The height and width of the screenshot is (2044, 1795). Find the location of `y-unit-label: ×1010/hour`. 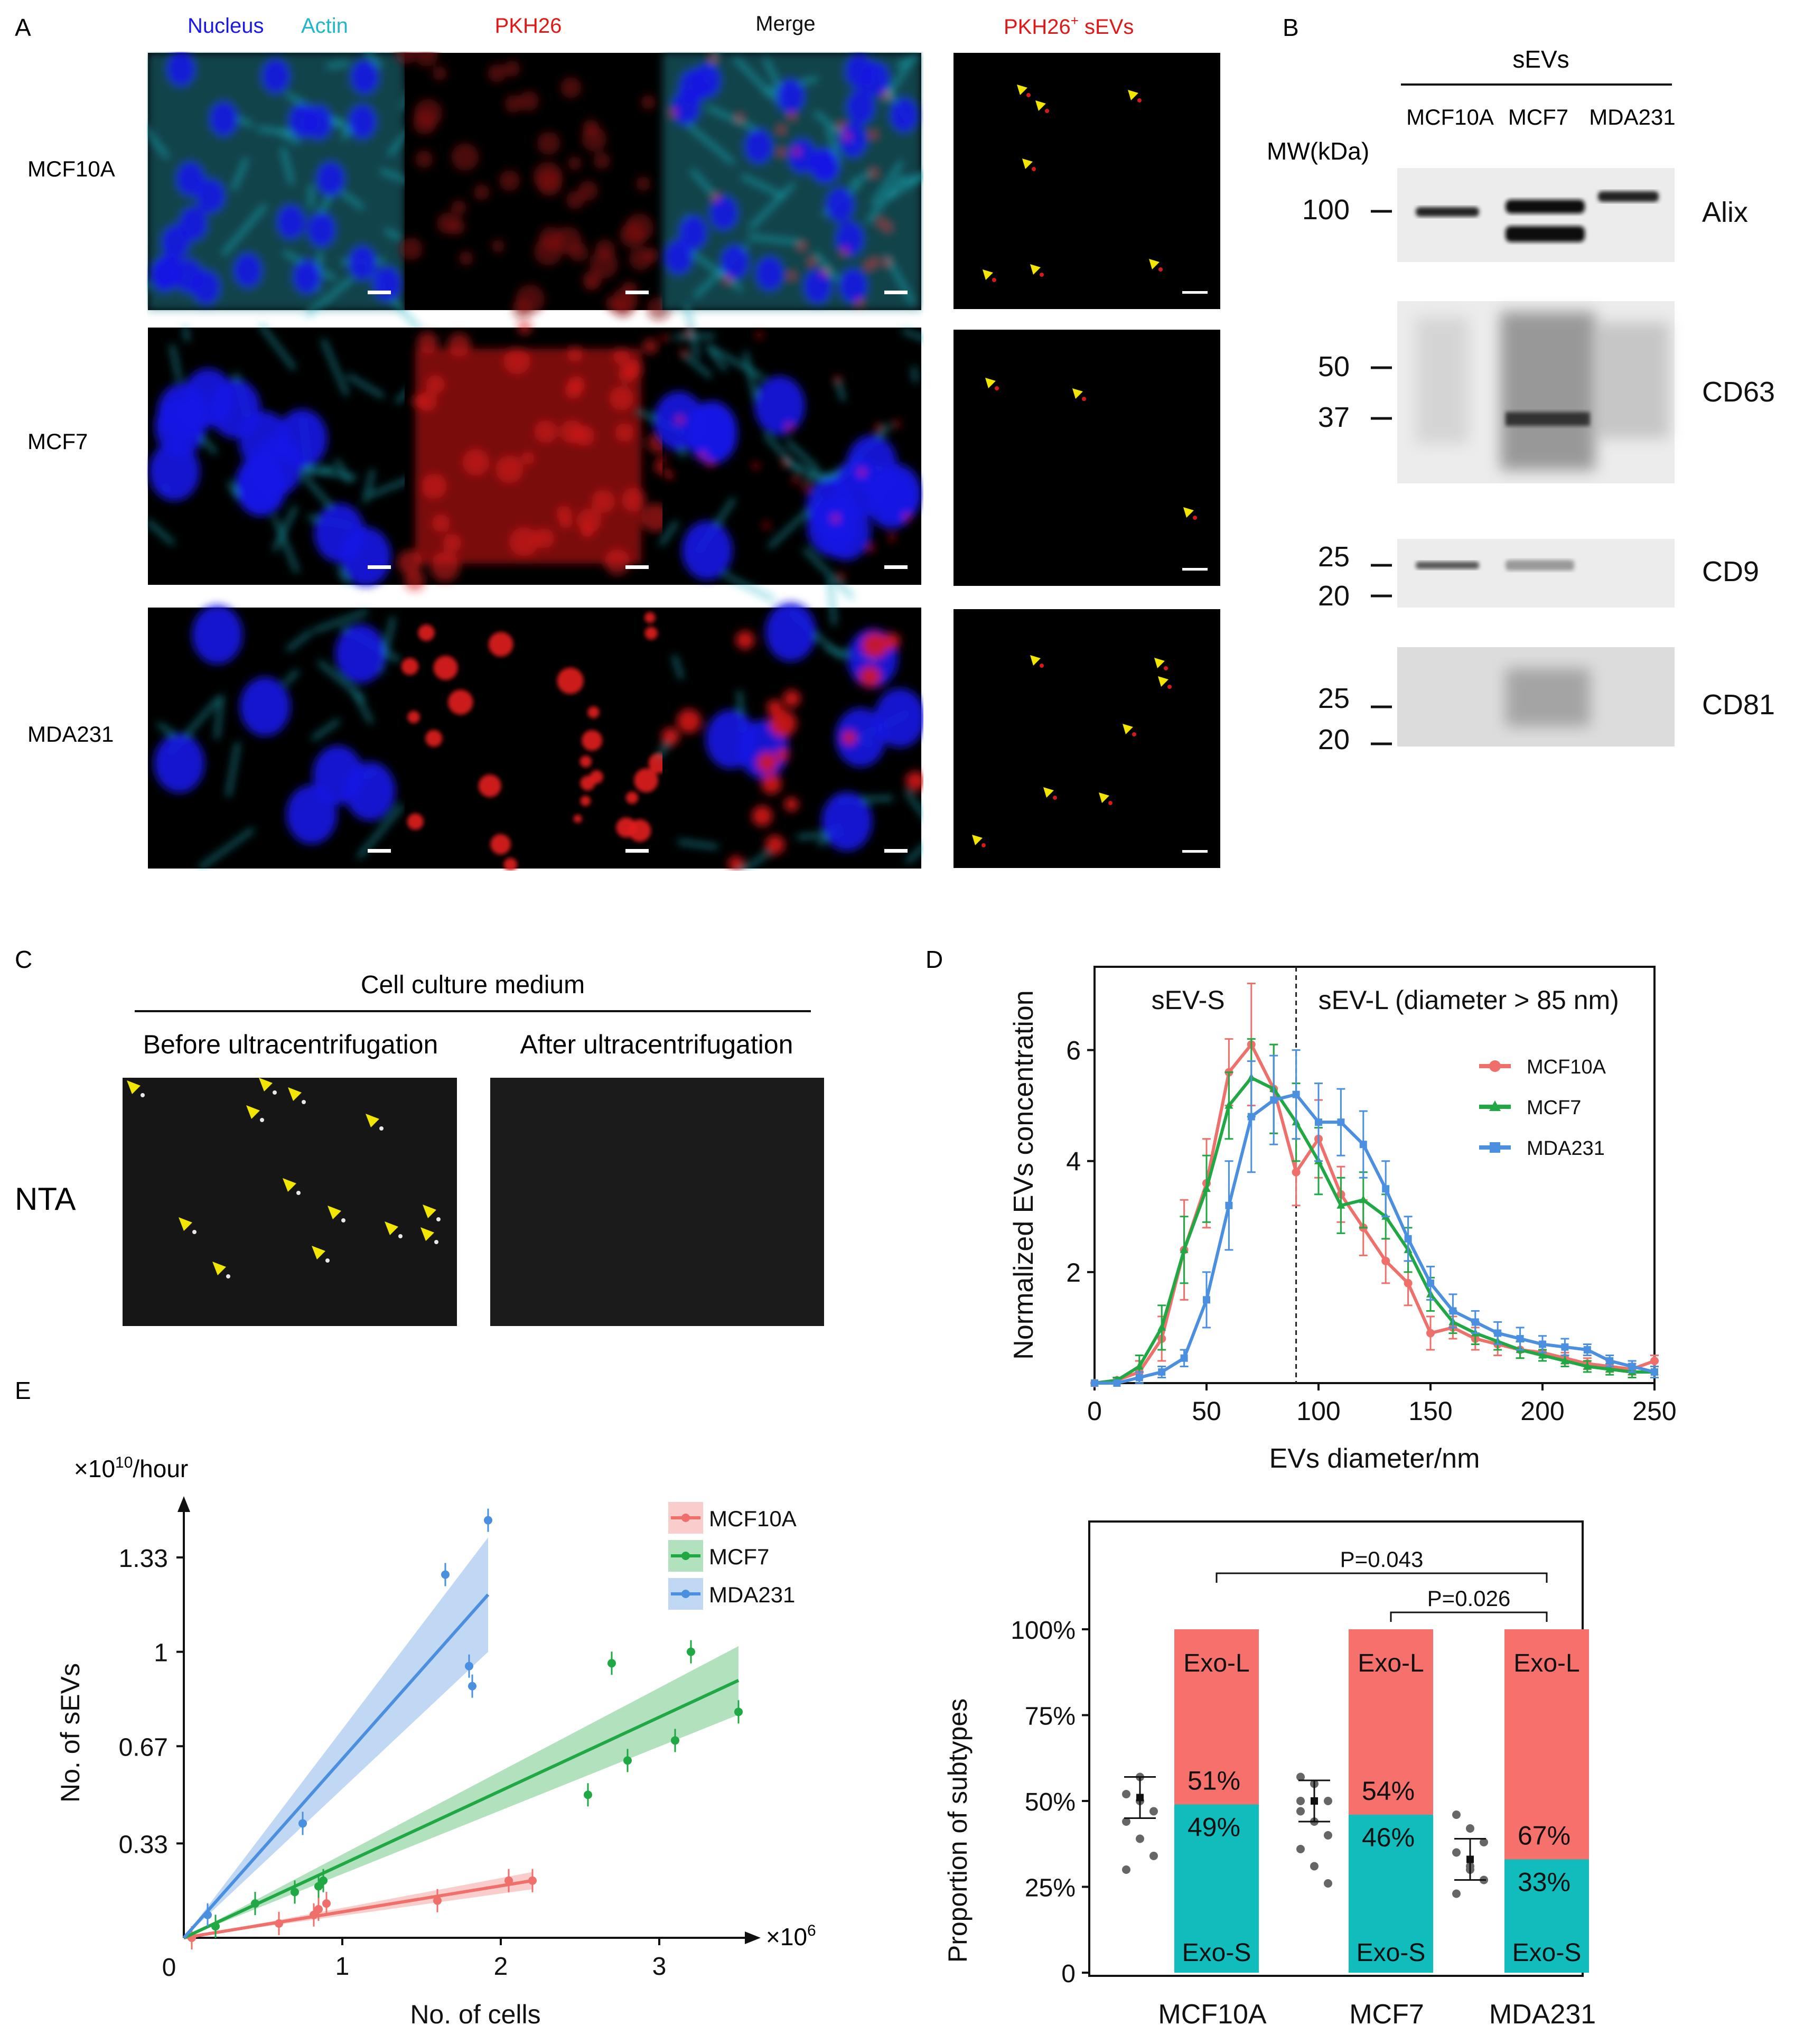

y-unit-label: ×1010/hour is located at coordinates (131, 1468).